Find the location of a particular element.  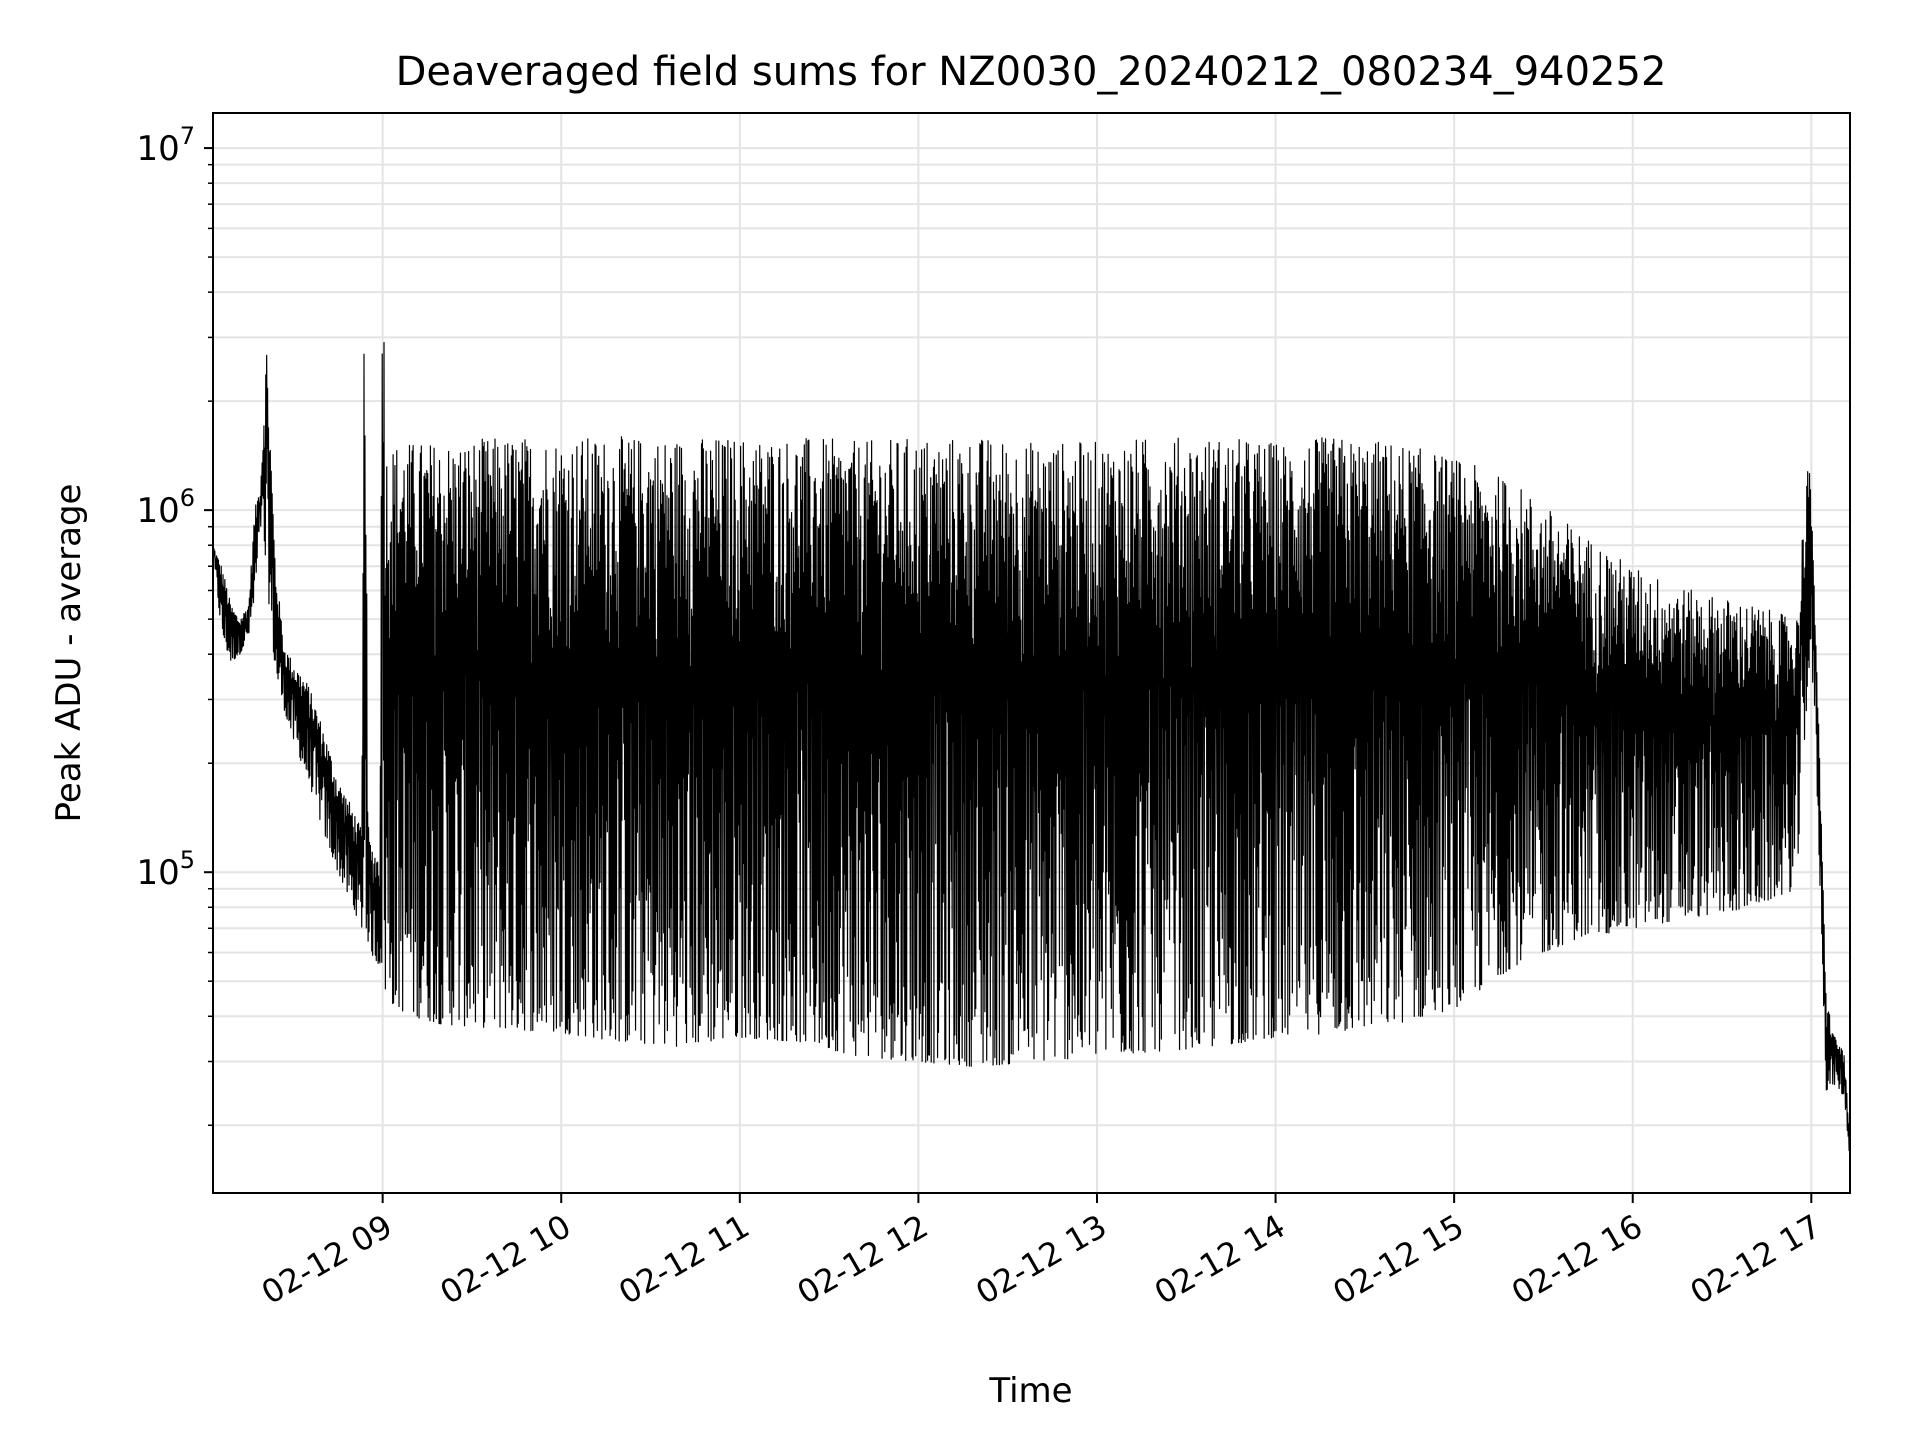

y-tick-label: 10⁷ is located at coordinates (165, 145).